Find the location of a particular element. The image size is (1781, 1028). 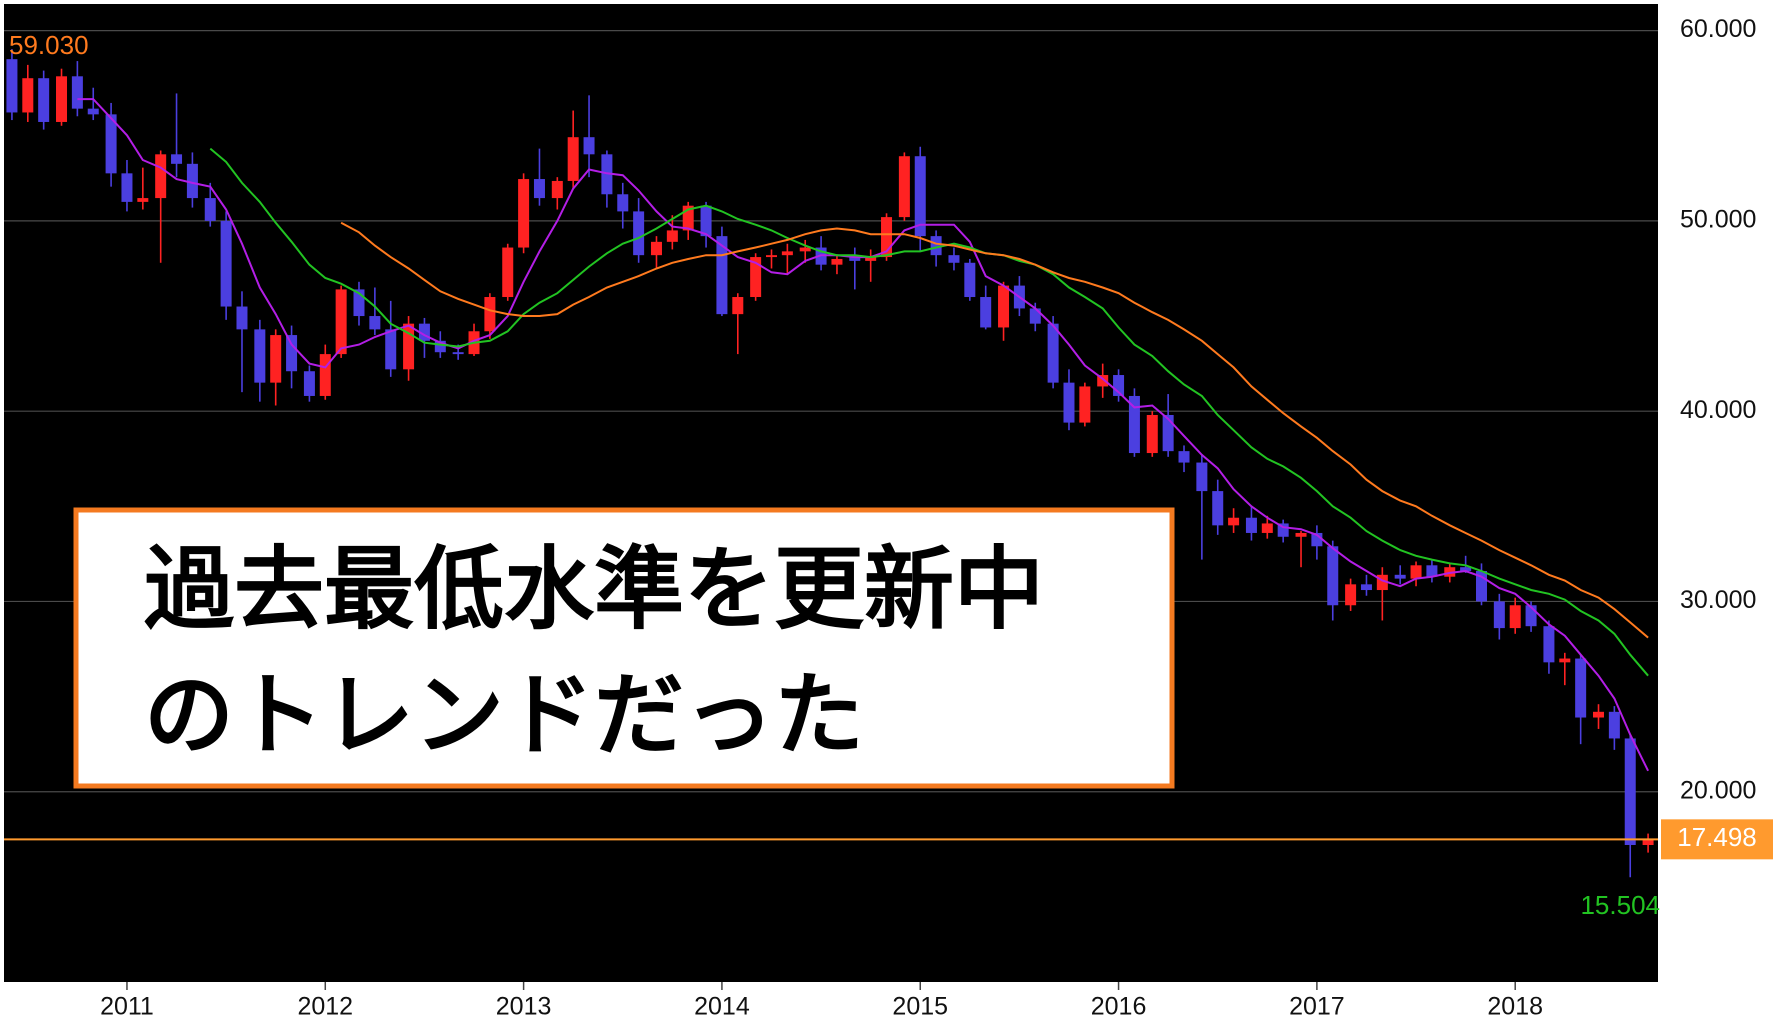

max-label: 59.030 is located at coordinates (49, 45).